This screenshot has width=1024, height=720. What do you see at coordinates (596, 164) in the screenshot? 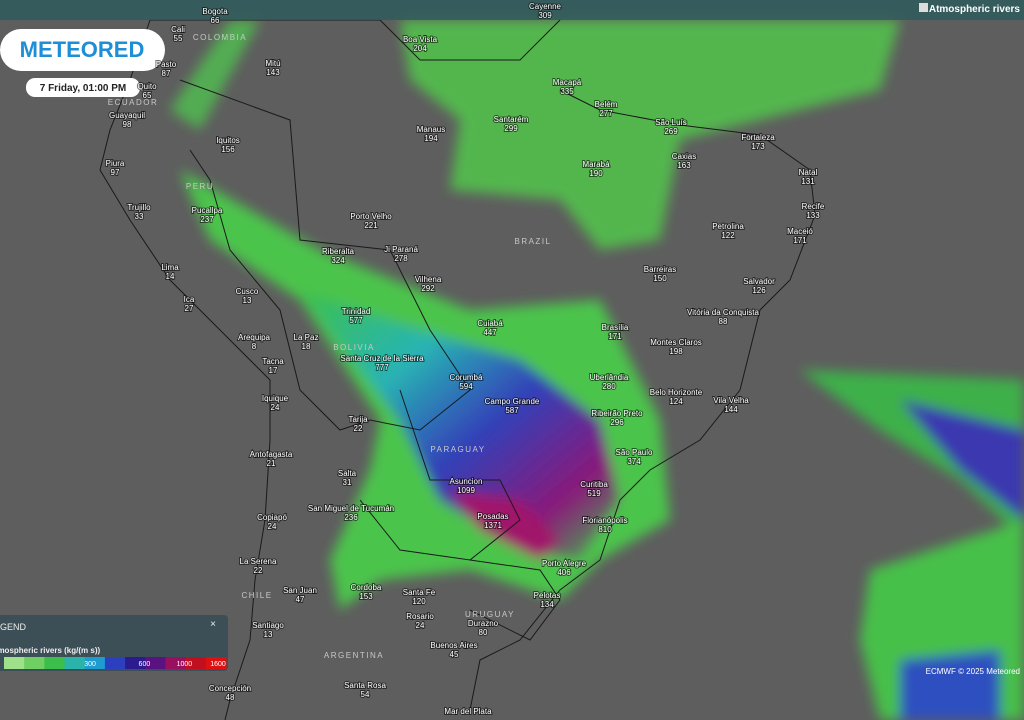
I see `city-name: Marabá` at bounding box center [596, 164].